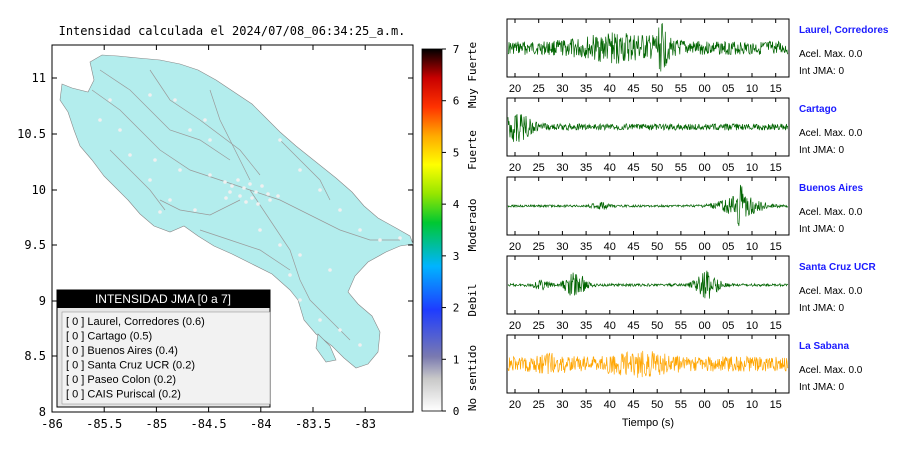  I want to click on colorbar-tick-label: 6, so click(456, 101).